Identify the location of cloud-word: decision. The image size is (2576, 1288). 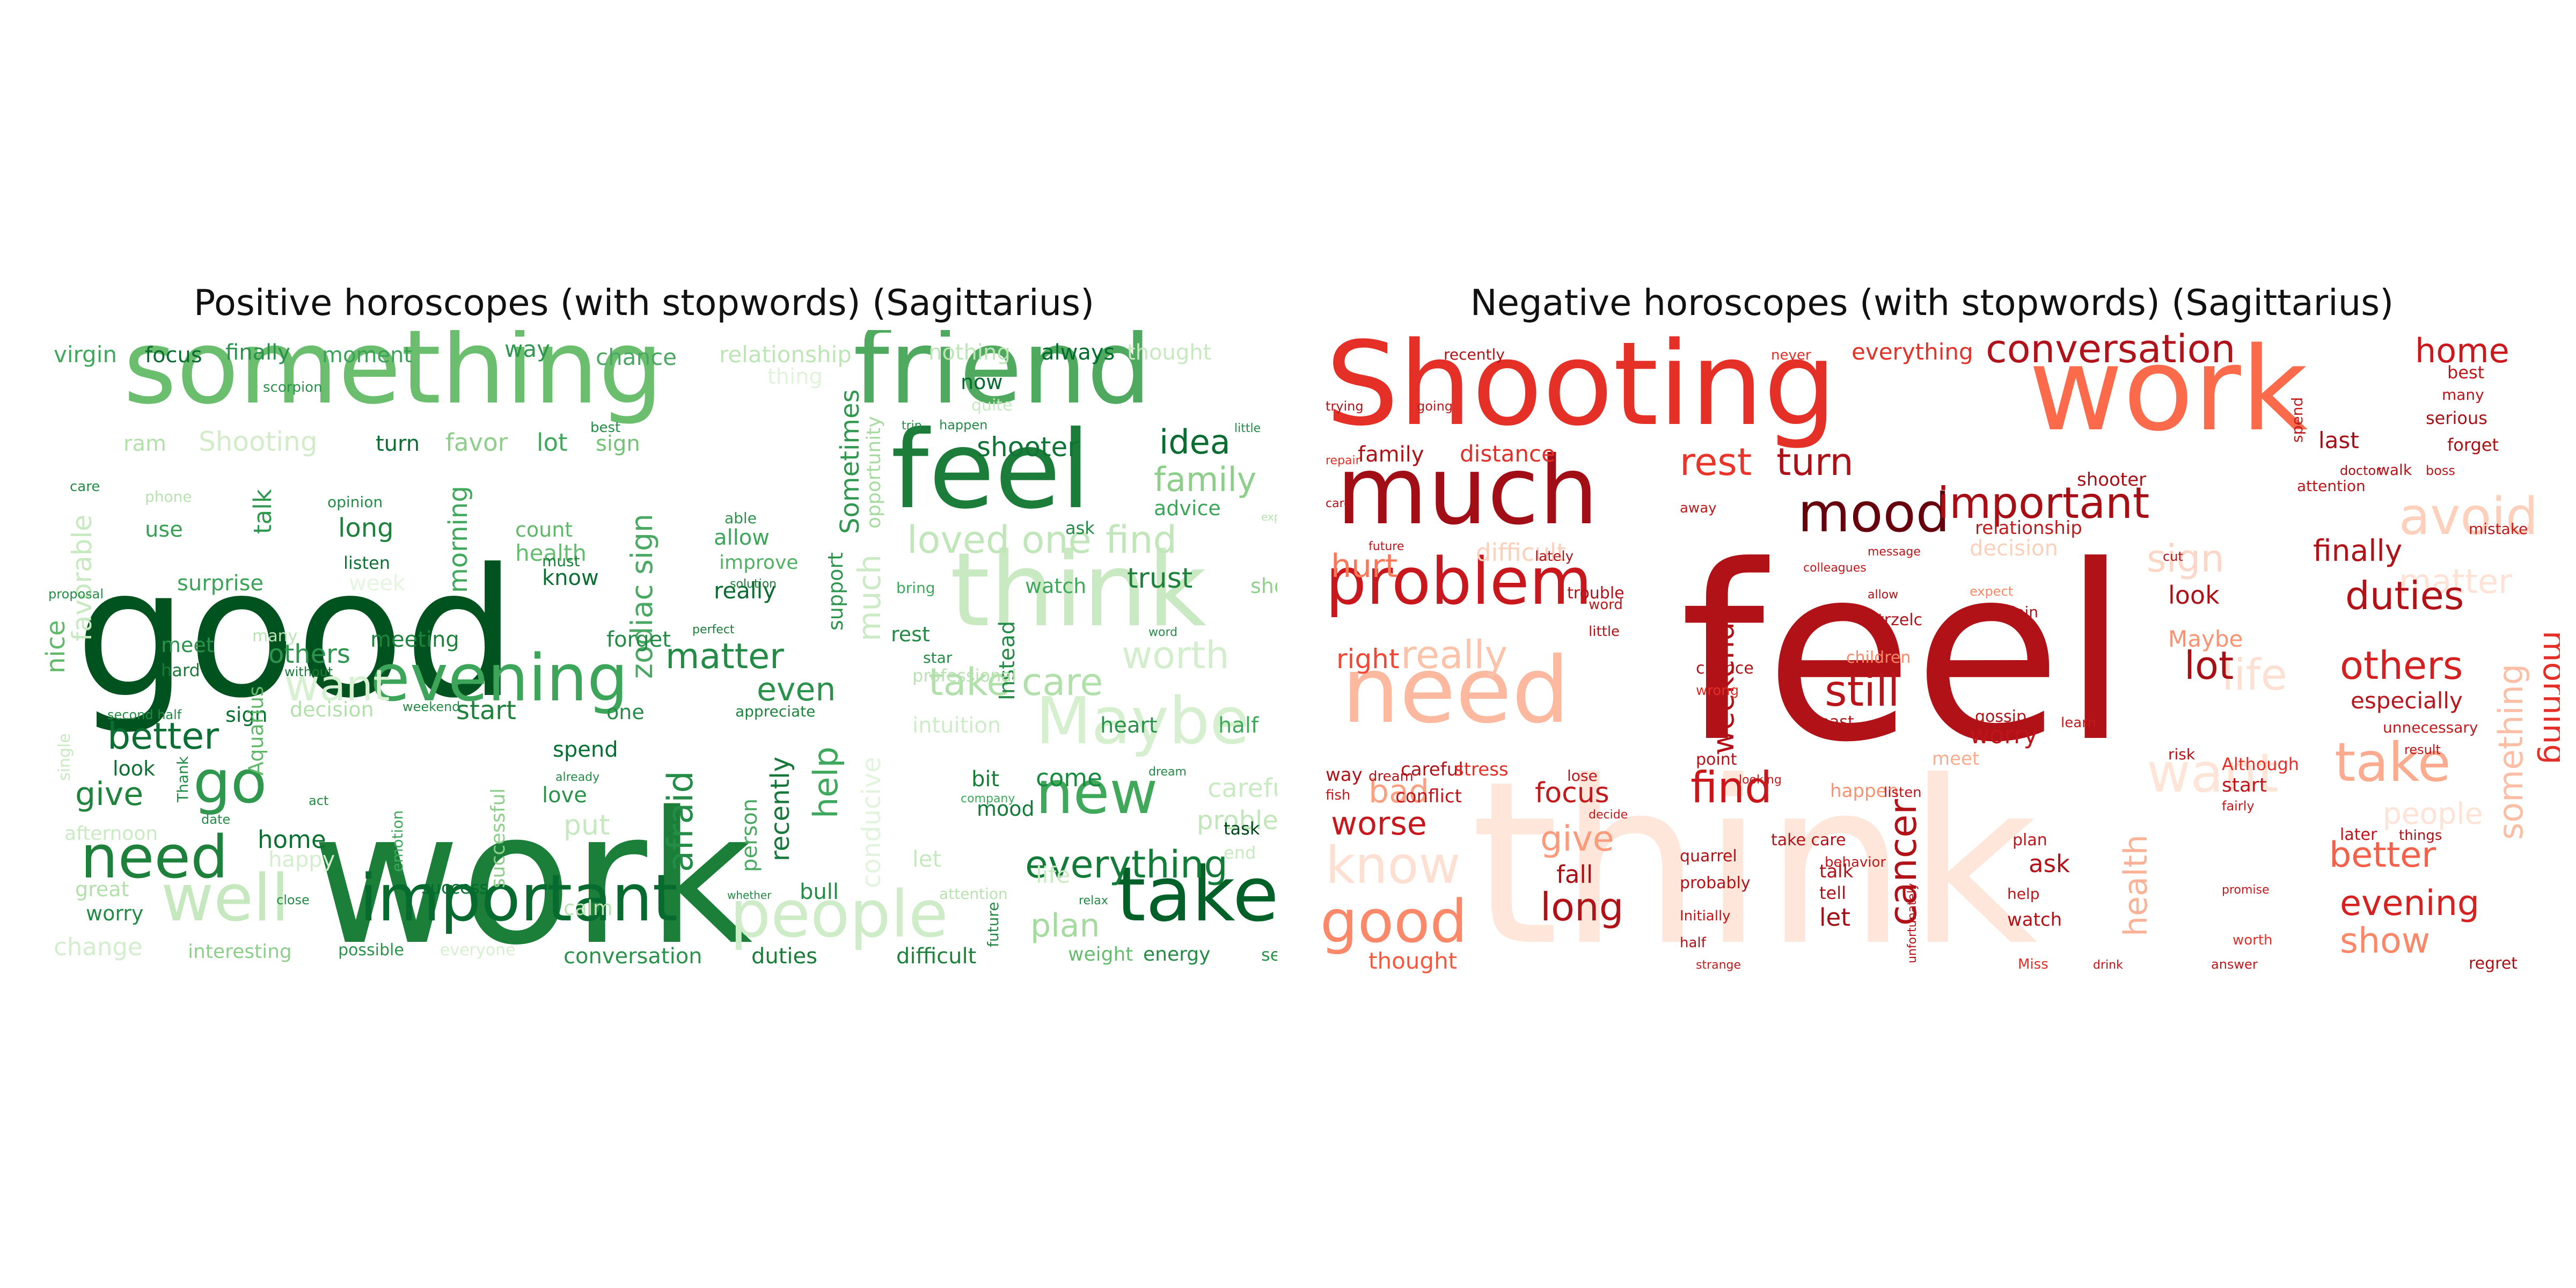
(2014, 548).